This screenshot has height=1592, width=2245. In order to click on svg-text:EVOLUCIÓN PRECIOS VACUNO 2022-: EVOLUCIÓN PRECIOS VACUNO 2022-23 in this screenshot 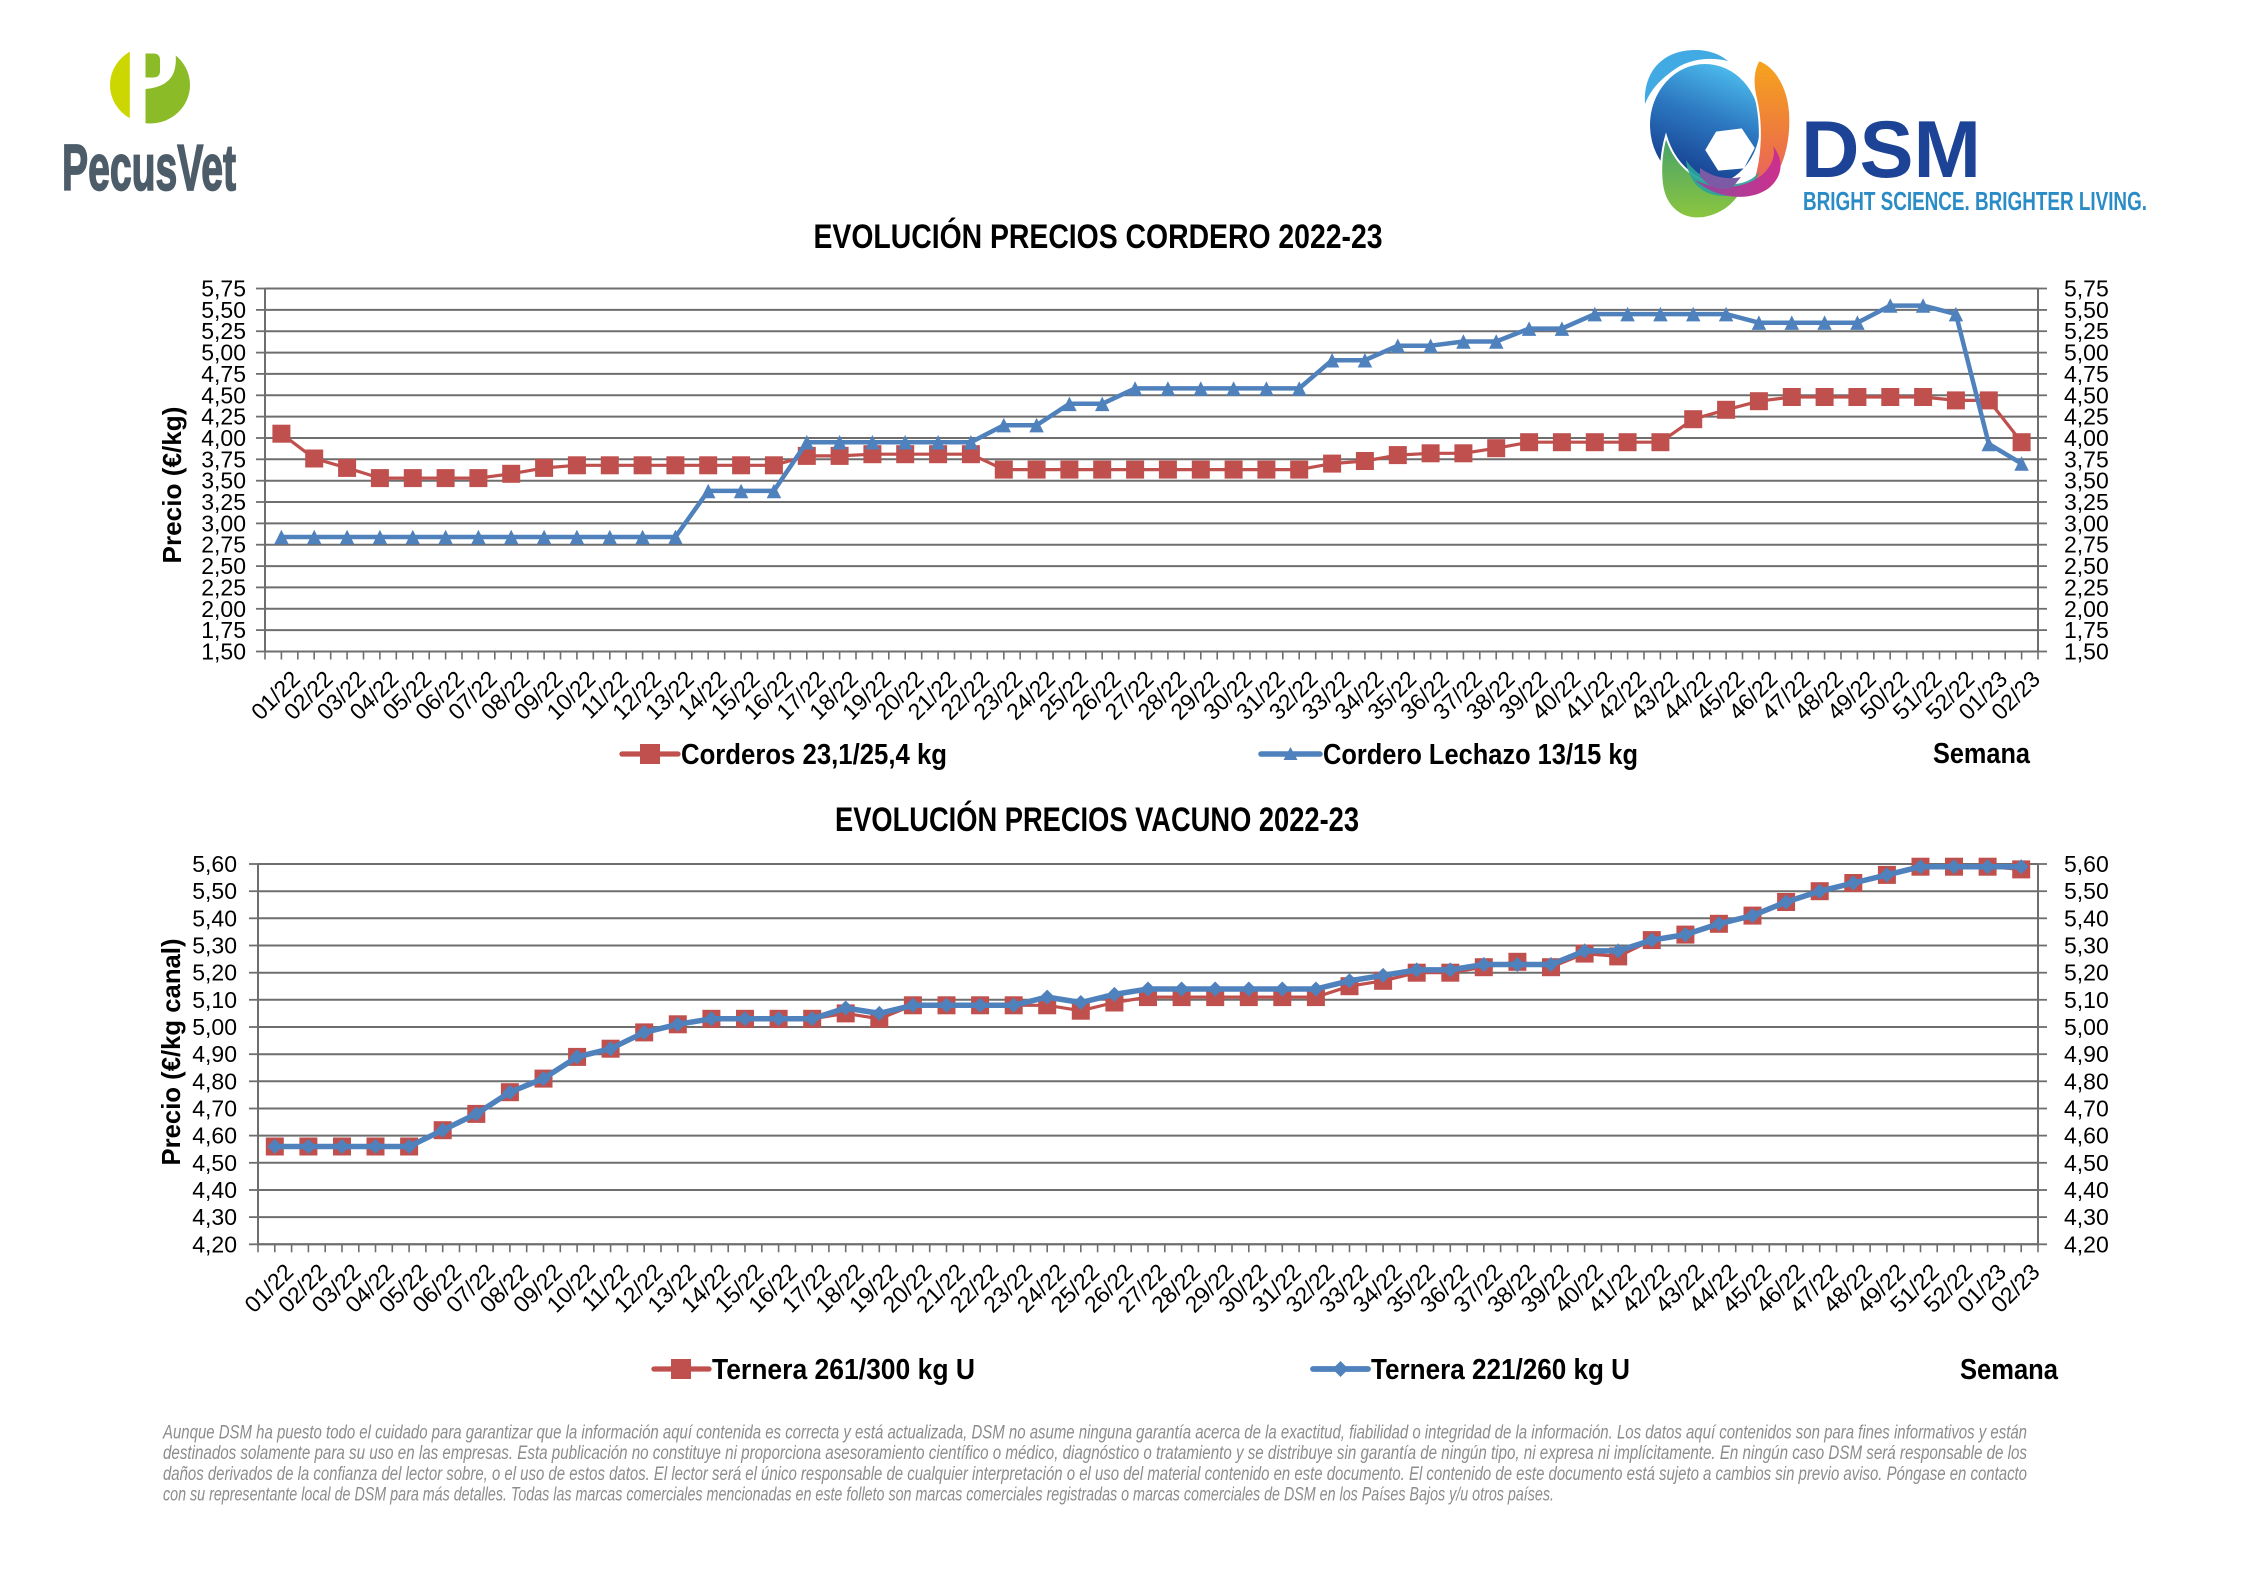, I will do `click(1097, 820)`.